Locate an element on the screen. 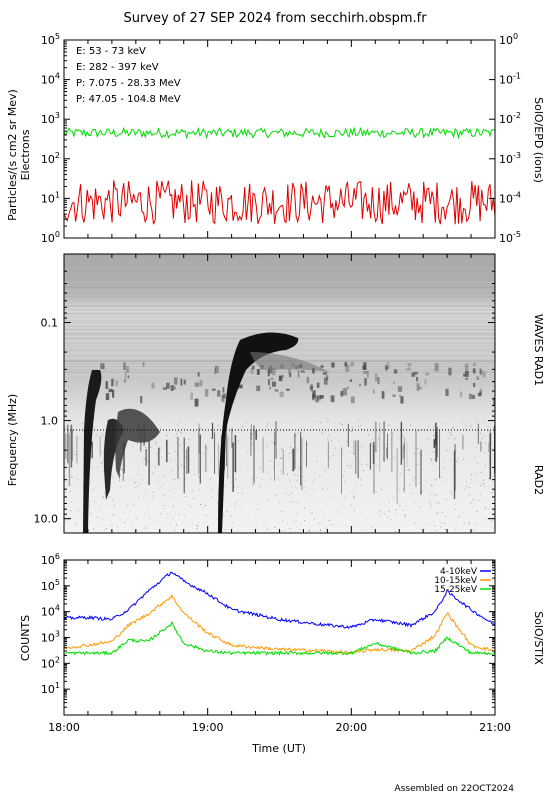 This screenshot has height=800, width=550. stix-ytick-label: 103 is located at coordinates (50, 637).